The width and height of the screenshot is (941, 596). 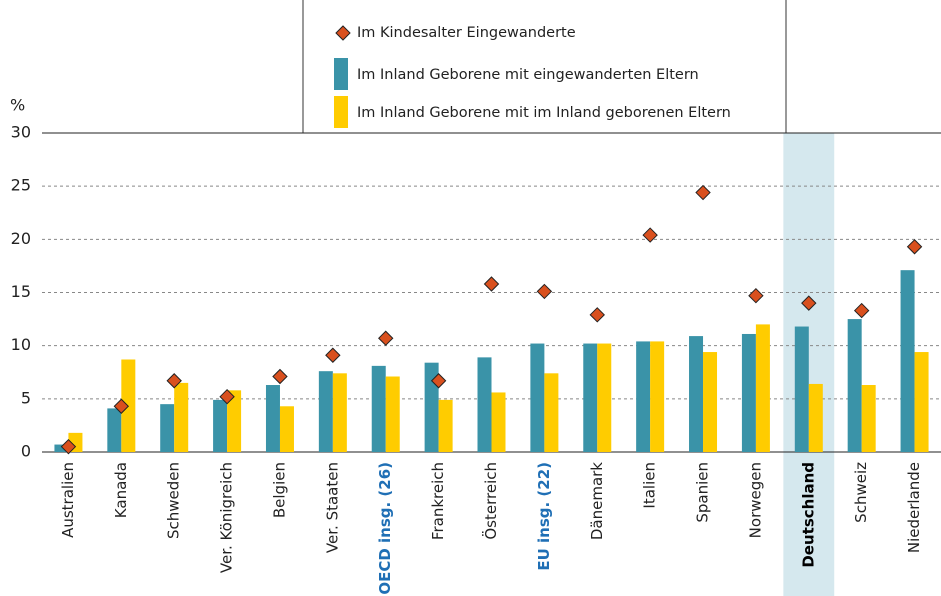 What do you see at coordinates (174, 500) in the screenshot?
I see `x-tick-label: Schweden` at bounding box center [174, 500].